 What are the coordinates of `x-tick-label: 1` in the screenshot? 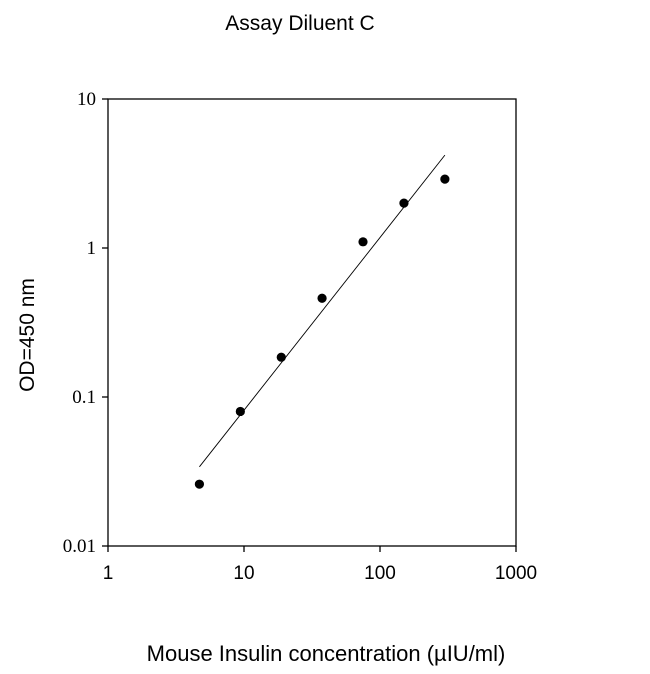 It's located at (108, 573).